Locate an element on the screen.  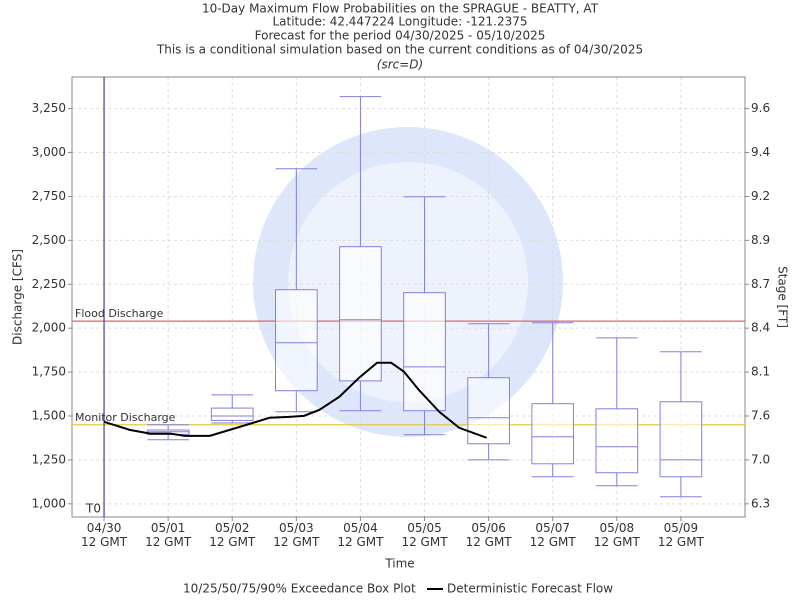
x-tick-label: 05/05 12 GMT is located at coordinates (424, 535).